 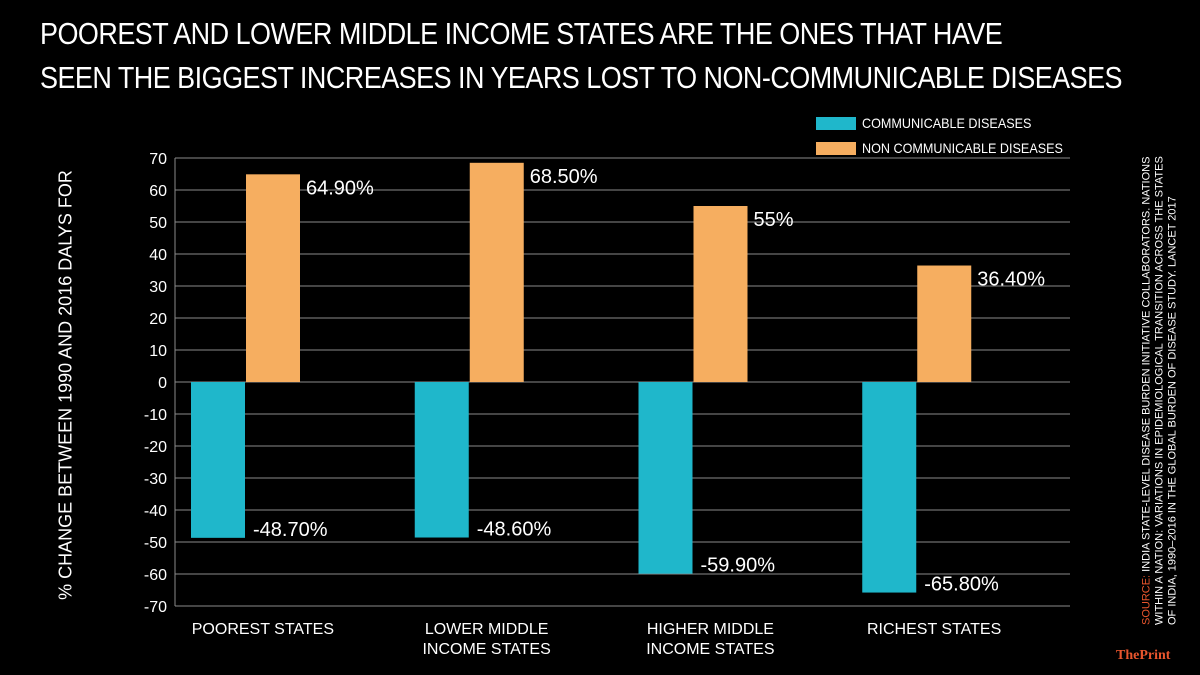 What do you see at coordinates (340, 188) in the screenshot?
I see `data-label-non-communicable: 64.90%` at bounding box center [340, 188].